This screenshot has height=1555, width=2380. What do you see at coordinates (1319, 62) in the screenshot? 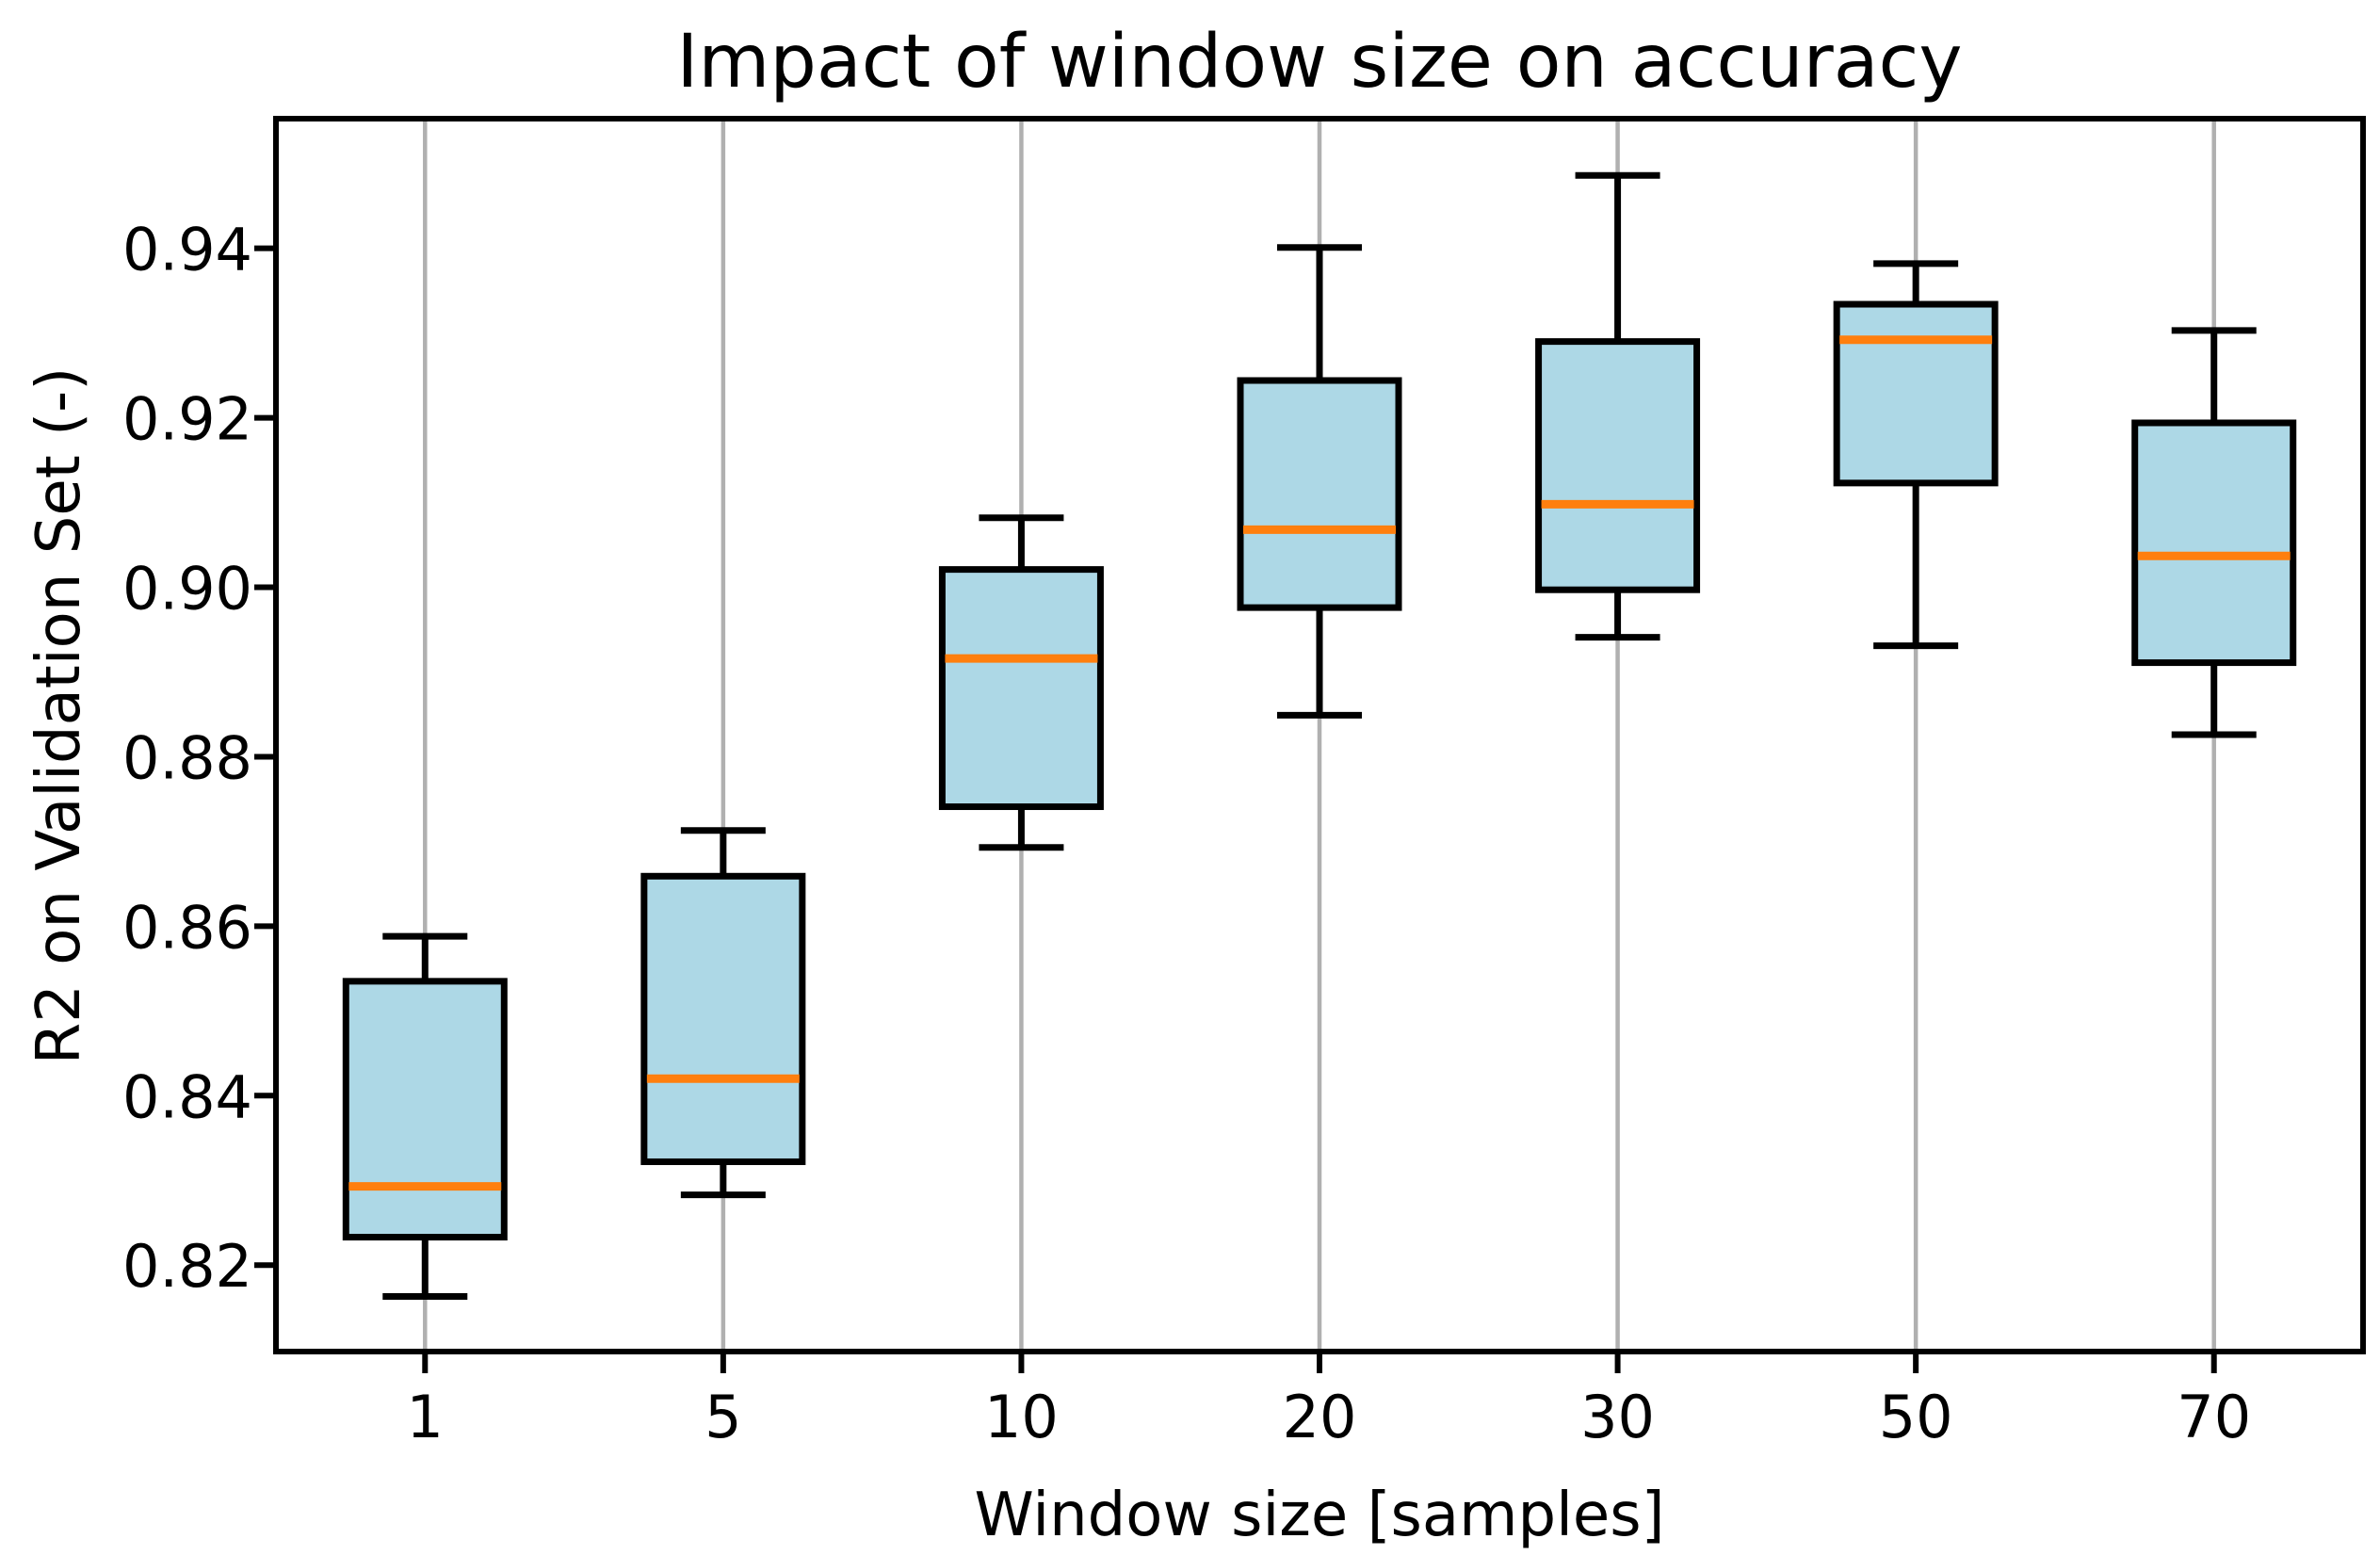
I see `chart-title: Impact of window size on accuracy` at bounding box center [1319, 62].